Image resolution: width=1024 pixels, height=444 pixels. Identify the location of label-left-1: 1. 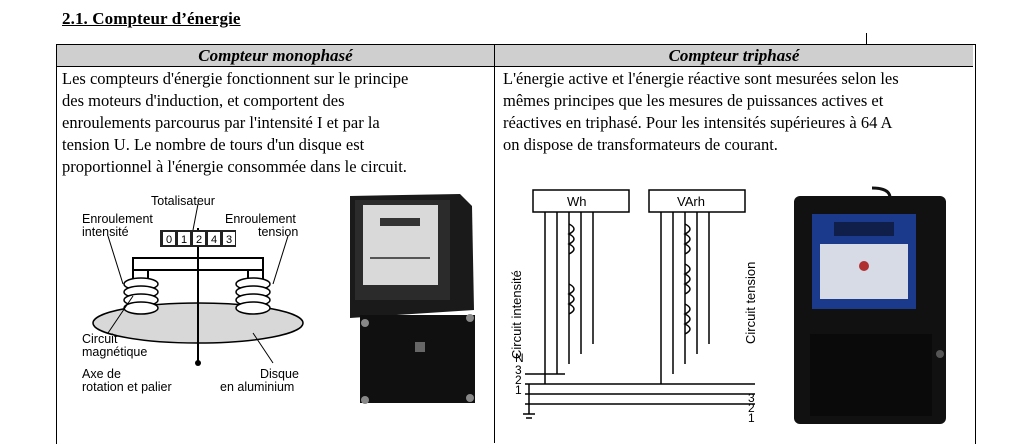
(518, 390).